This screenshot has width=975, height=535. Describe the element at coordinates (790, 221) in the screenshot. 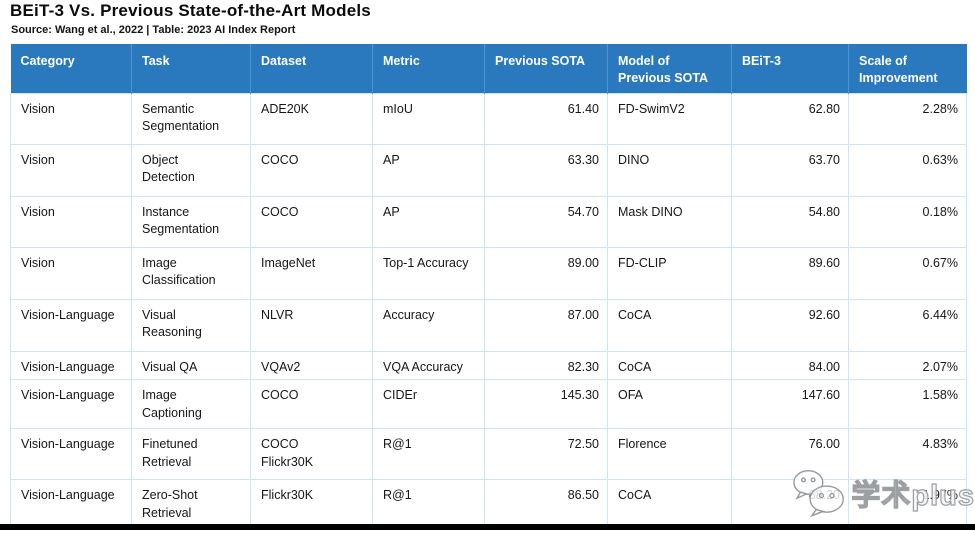

I see `cell-beit-3: 54.80` at that location.